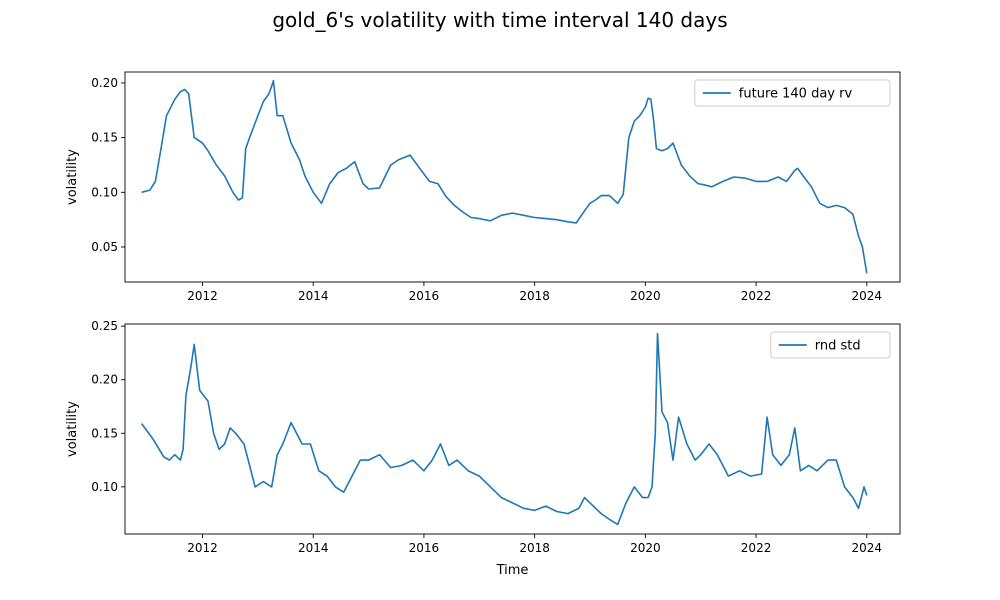 This screenshot has height=600, width=1000. Describe the element at coordinates (104, 326) in the screenshot. I see `y-tick-label: 0.25` at that location.